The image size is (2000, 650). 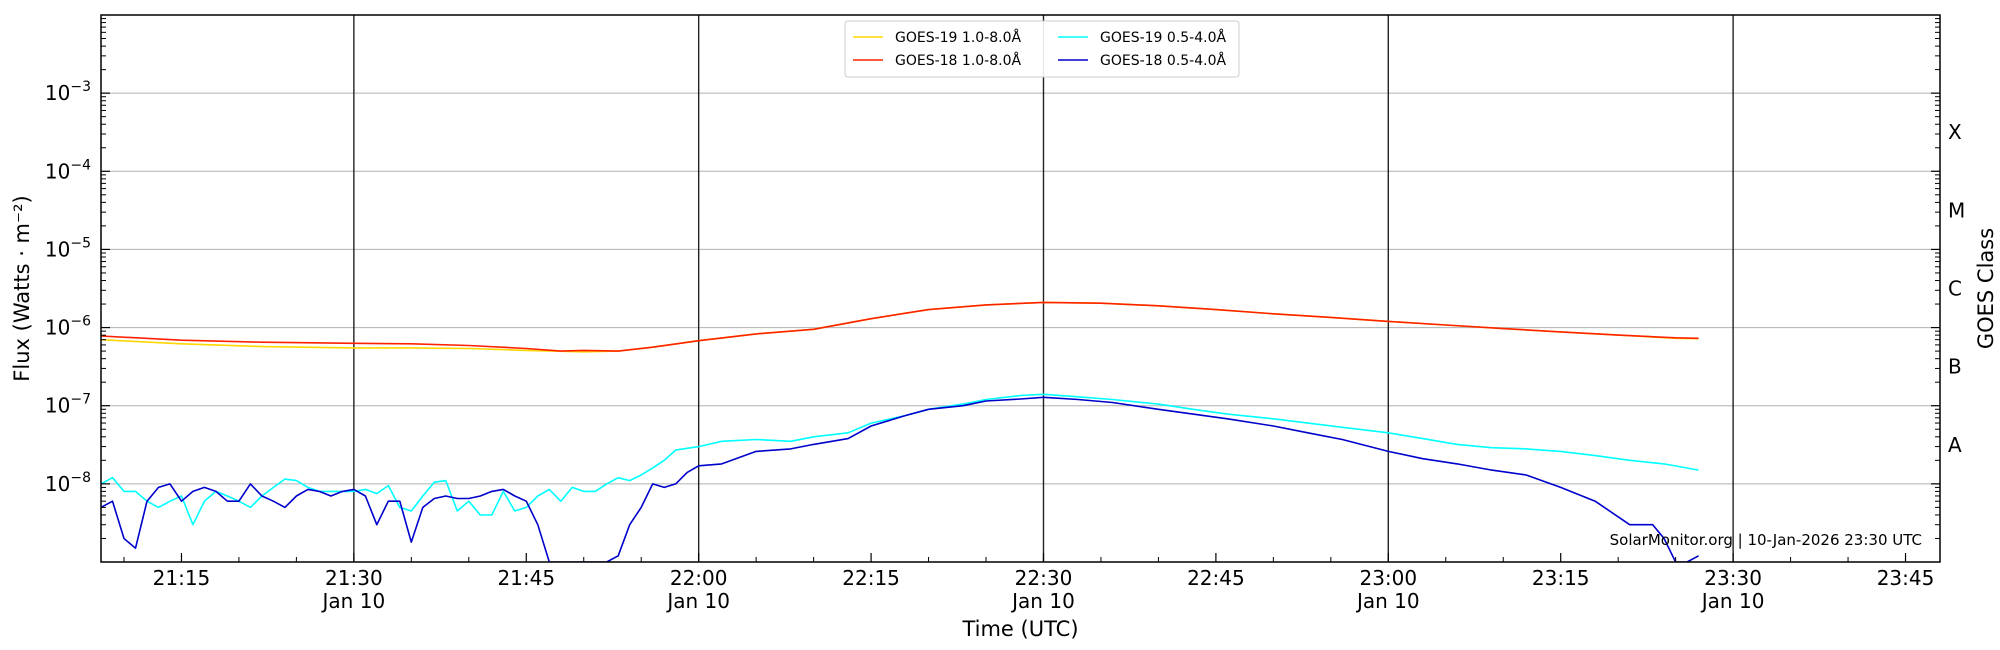 I want to click on x-tick-label: 23:15, so click(x=1561, y=578).